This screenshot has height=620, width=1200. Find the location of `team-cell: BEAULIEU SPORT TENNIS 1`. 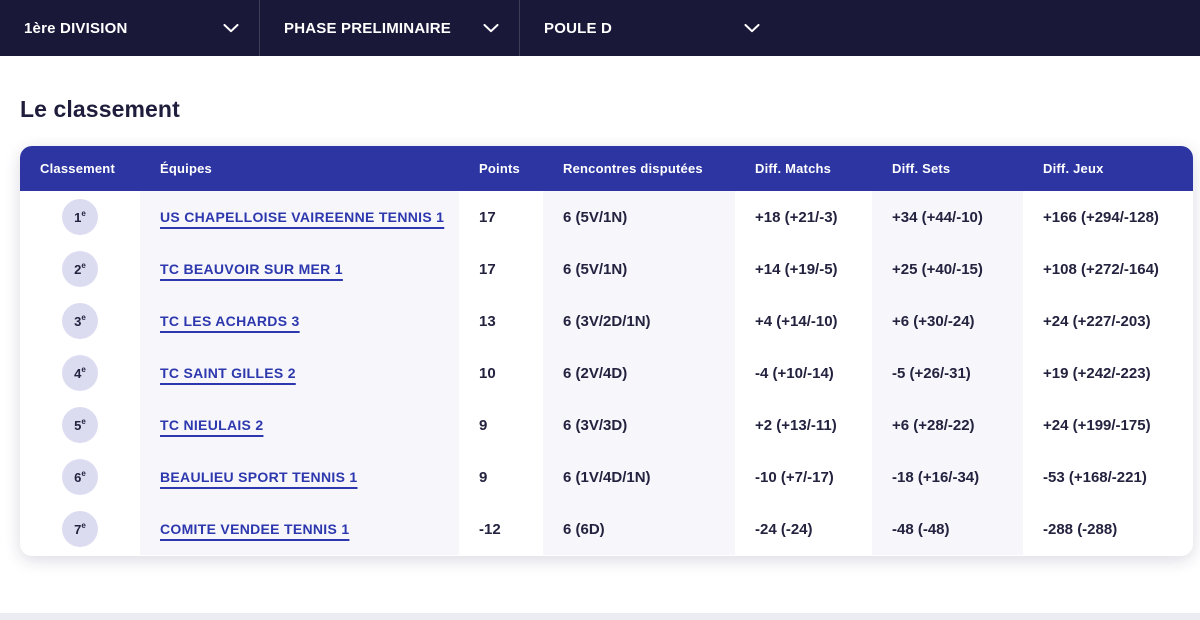

team-cell: BEAULIEU SPORT TENNIS 1 is located at coordinates (299, 477).